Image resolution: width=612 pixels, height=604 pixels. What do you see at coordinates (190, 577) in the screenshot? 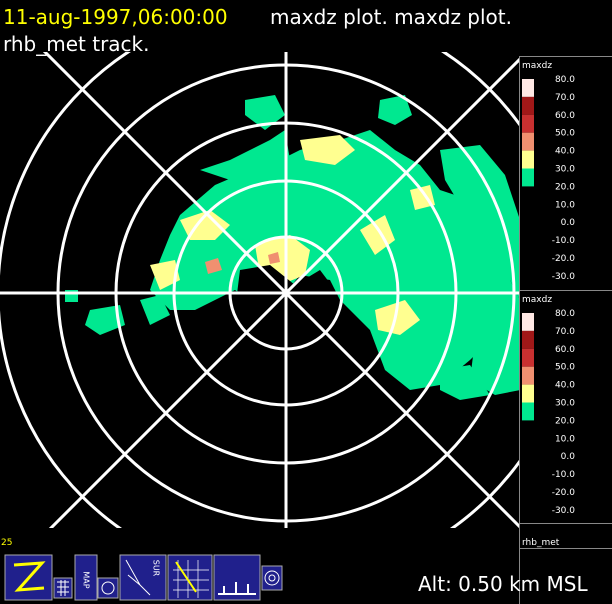
I see `rhi-button` at bounding box center [190, 577].